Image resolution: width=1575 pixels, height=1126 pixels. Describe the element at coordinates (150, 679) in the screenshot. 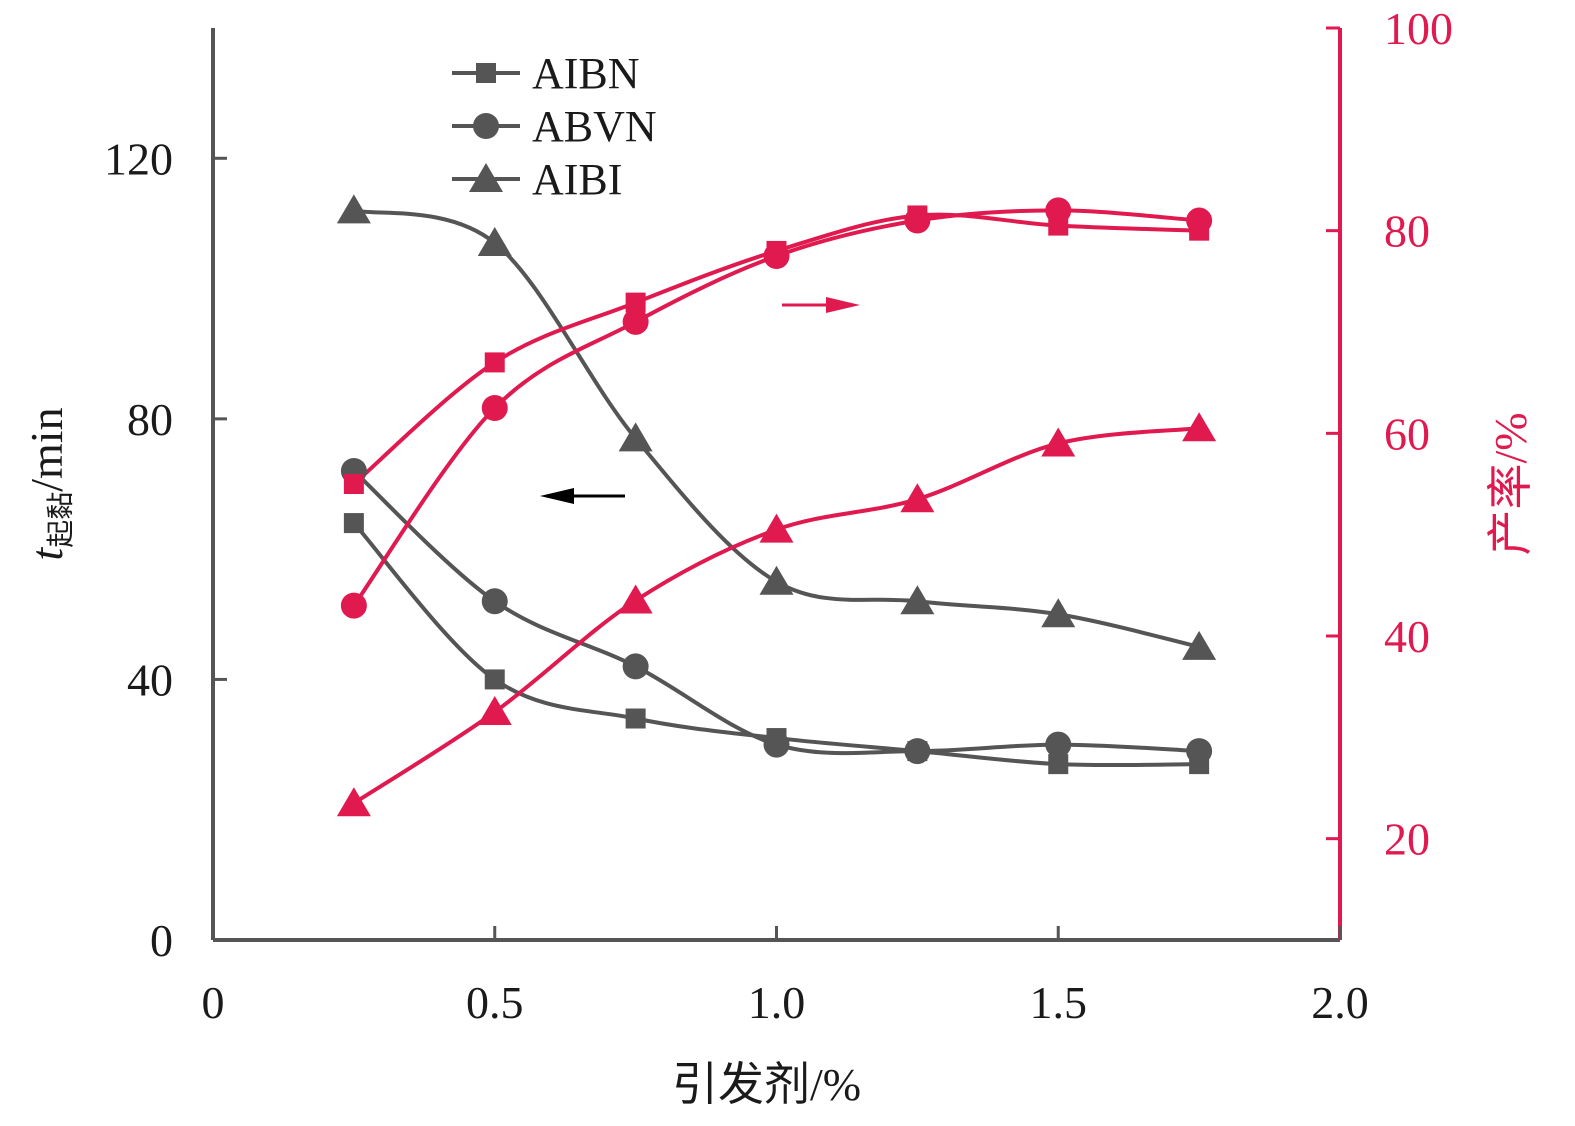

I see `left-y-tick-label: 40` at that location.